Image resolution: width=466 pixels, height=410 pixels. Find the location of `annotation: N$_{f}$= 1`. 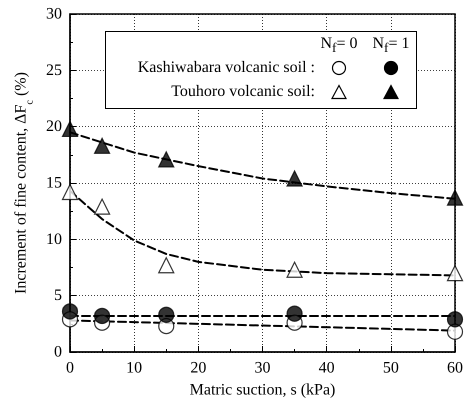

annotation: N$_{f}$= 1 is located at coordinates (391, 45).